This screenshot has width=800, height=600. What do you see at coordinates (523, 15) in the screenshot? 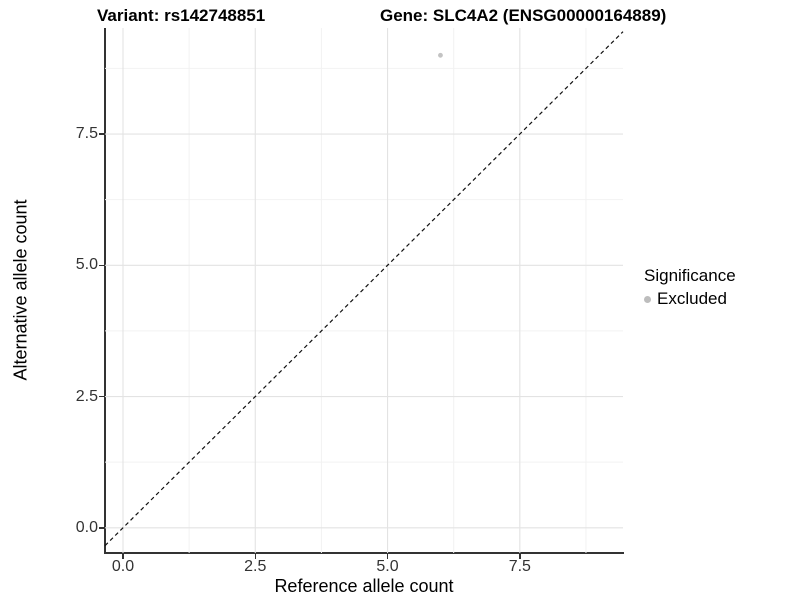
I see `plot-title-gene: Gene: SLC4A2 (ENSG00000164889)` at bounding box center [523, 15].